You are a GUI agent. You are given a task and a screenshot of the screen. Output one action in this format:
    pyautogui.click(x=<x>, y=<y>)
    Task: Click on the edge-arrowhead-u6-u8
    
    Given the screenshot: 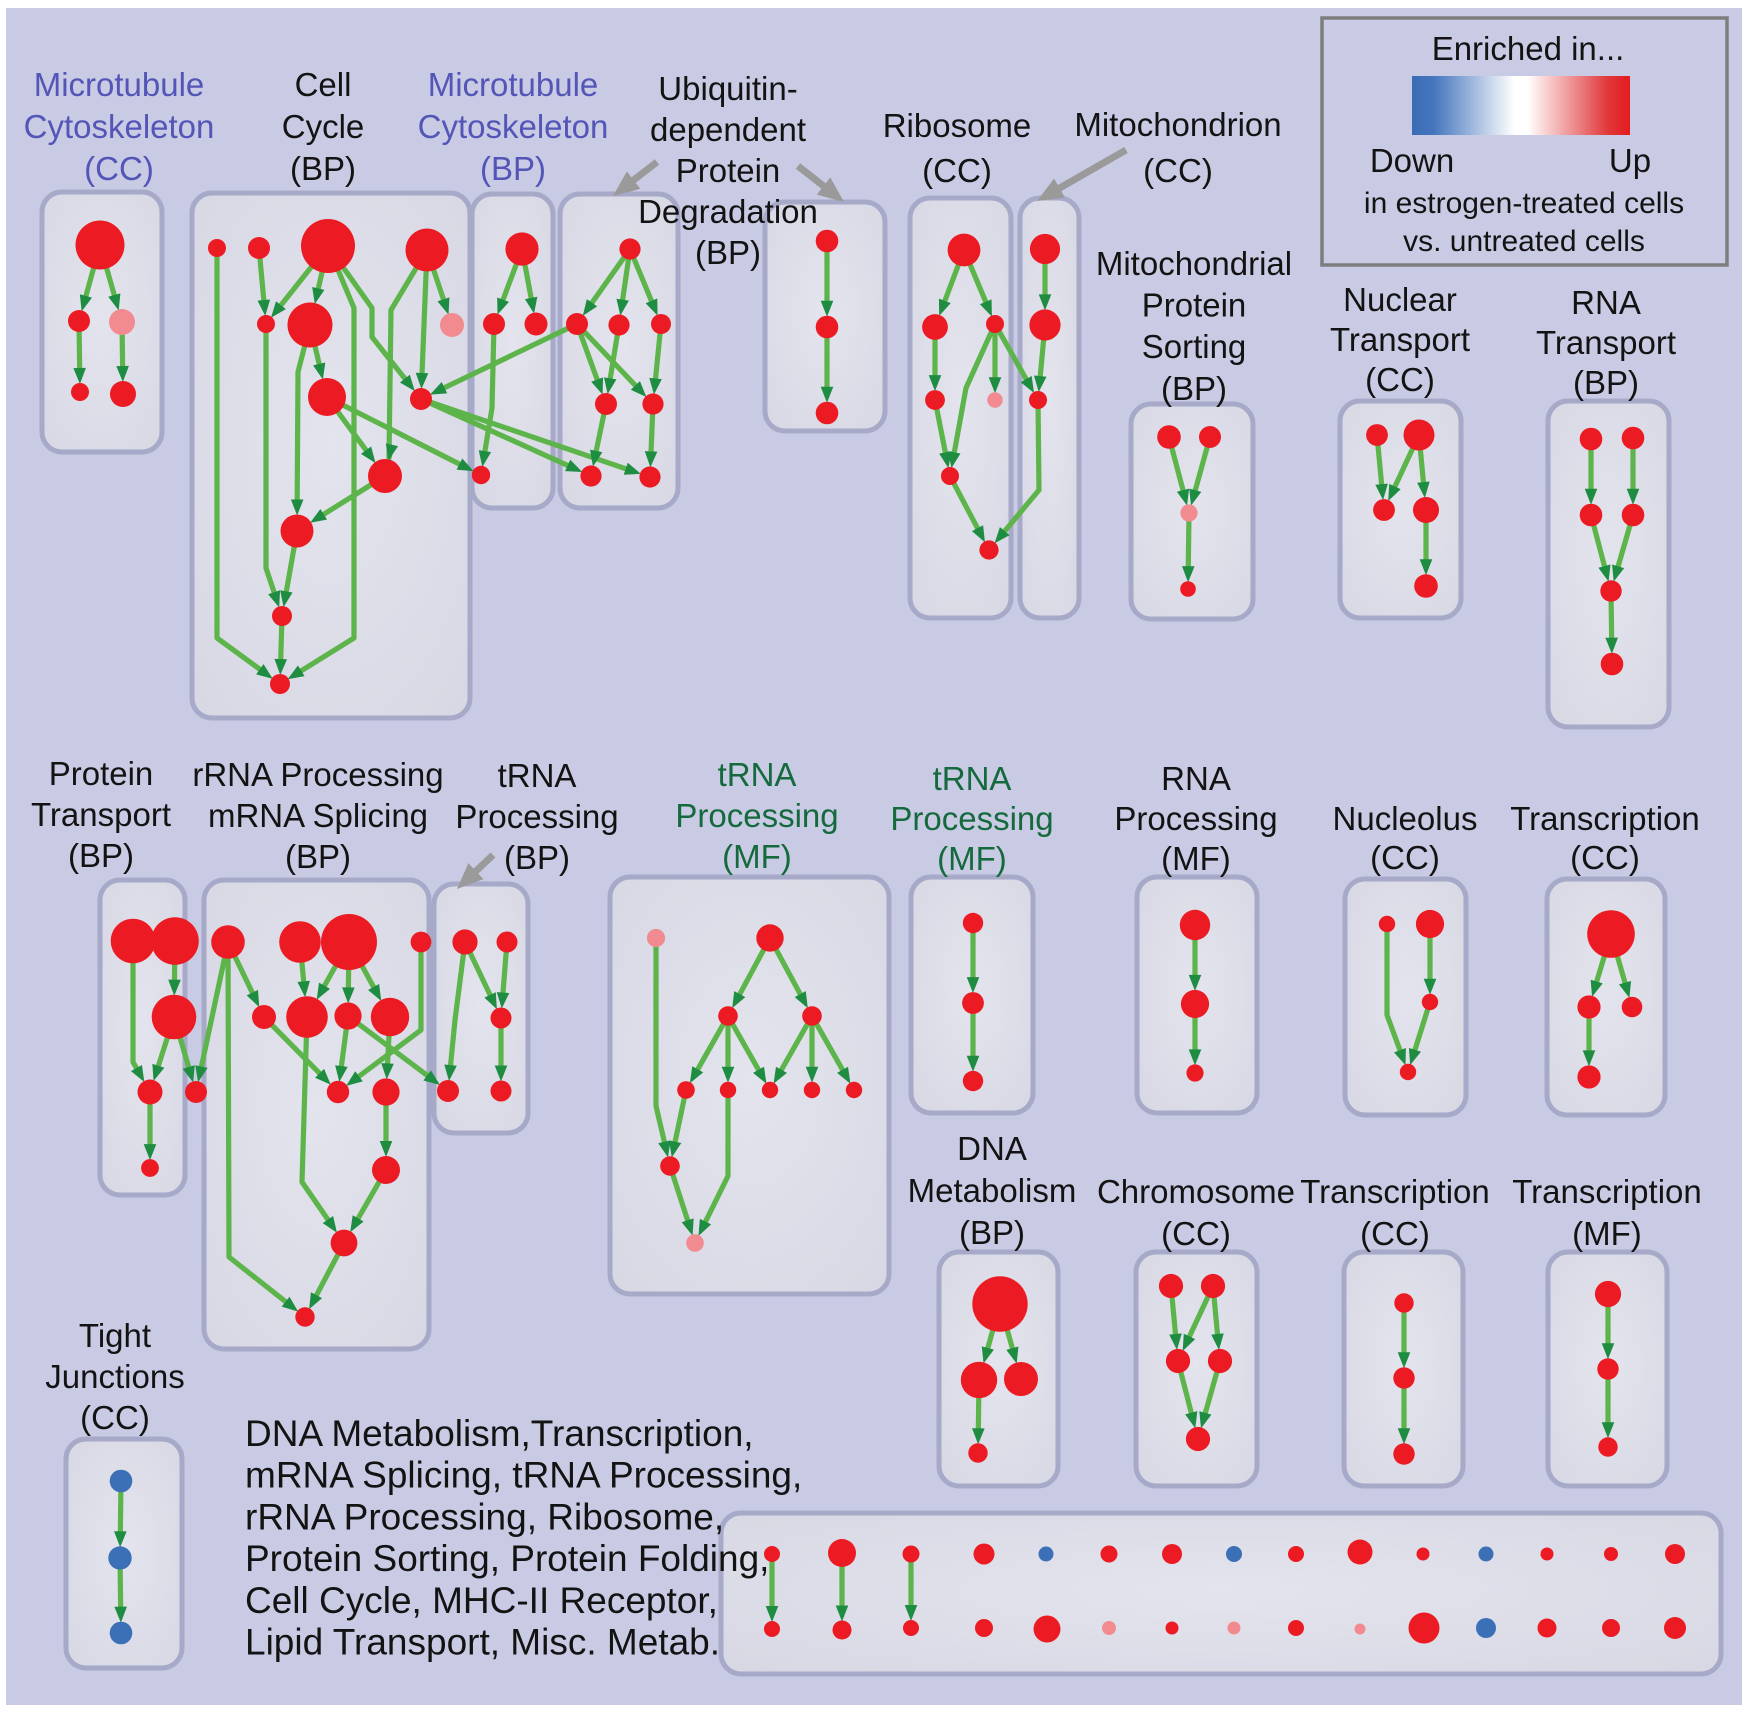 What is the action you would take?
    pyautogui.click(x=651, y=459)
    